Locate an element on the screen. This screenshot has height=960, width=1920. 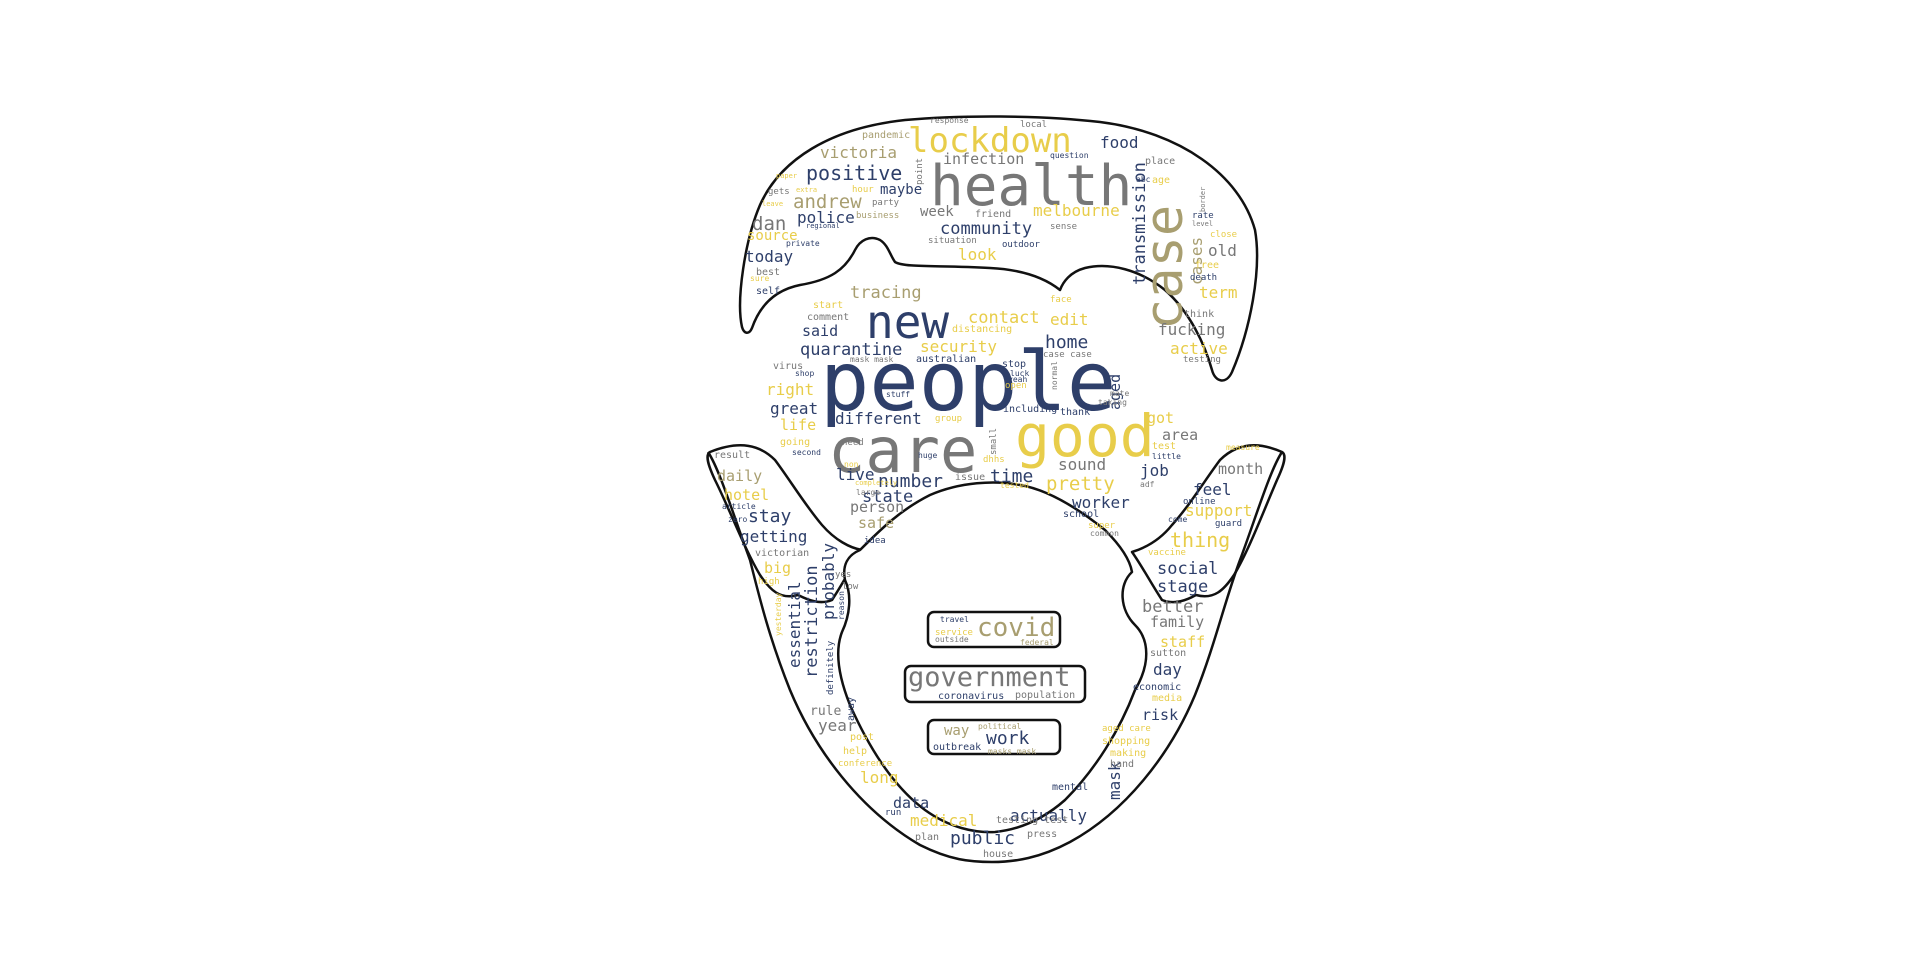
word: plan is located at coordinates (927, 837).